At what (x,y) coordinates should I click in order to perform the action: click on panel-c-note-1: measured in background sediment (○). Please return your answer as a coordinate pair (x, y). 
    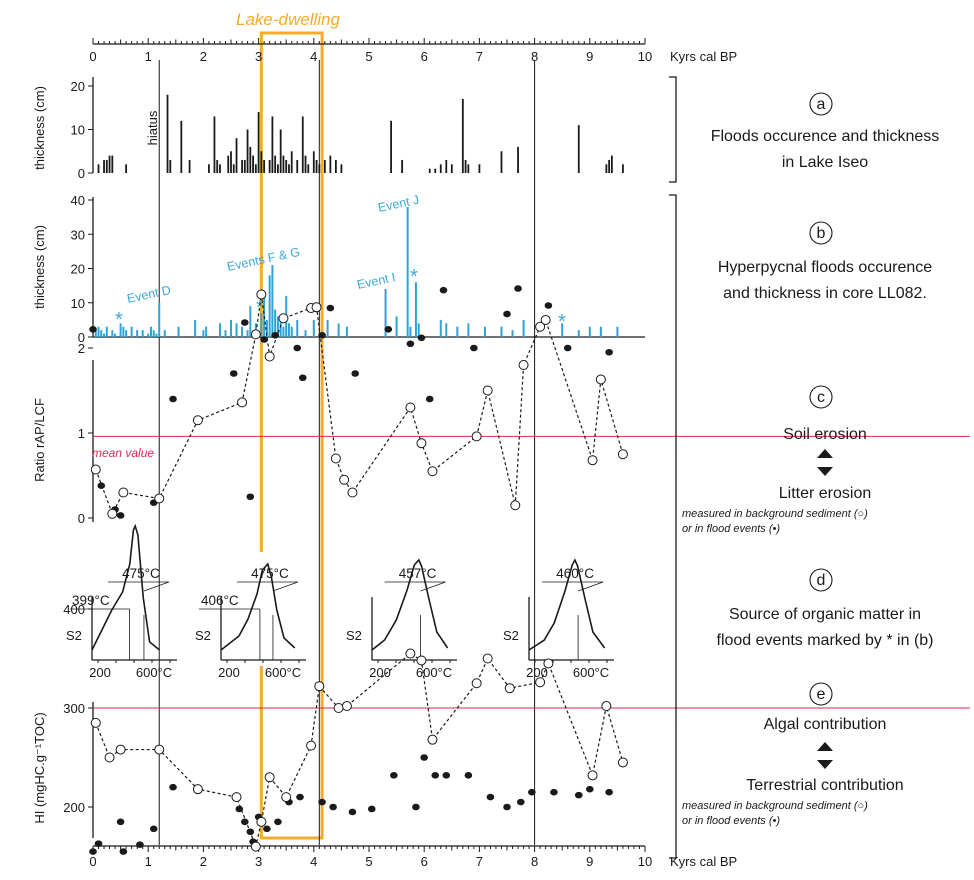
    Looking at the image, I should click on (775, 514).